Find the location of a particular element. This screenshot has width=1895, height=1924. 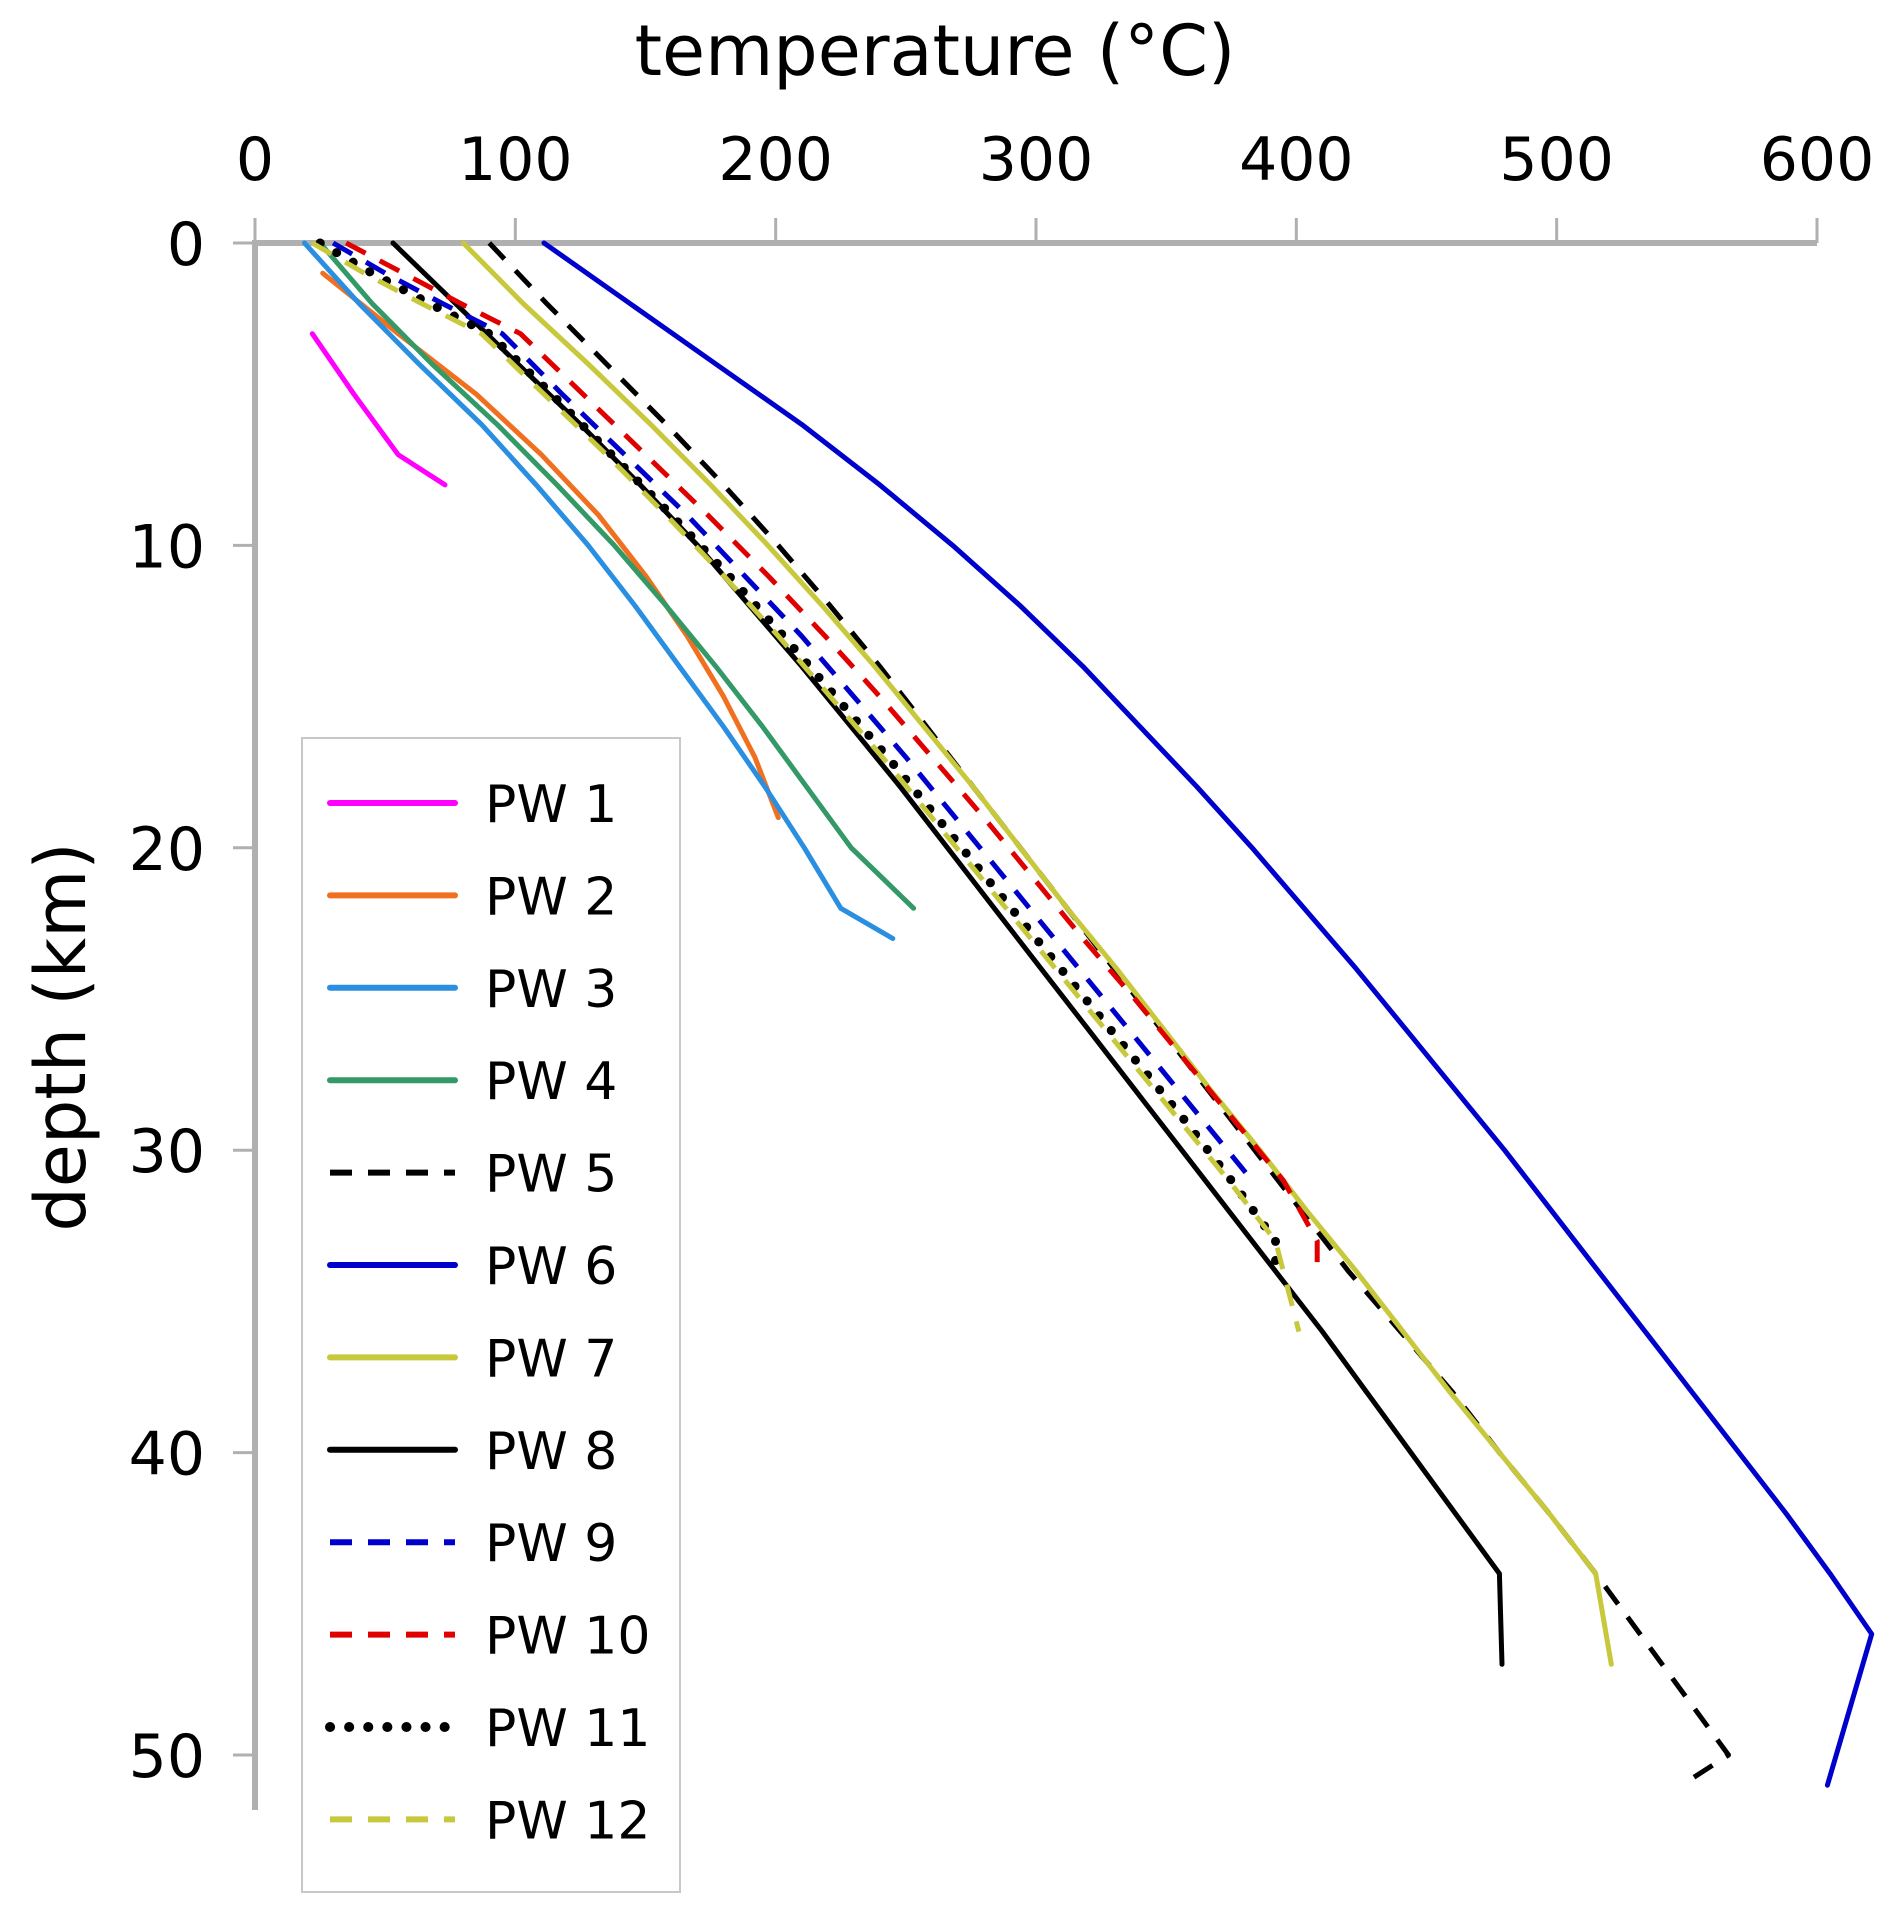

y-ticks: 0 10 20 30 40 50 is located at coordinates (192, 1001).